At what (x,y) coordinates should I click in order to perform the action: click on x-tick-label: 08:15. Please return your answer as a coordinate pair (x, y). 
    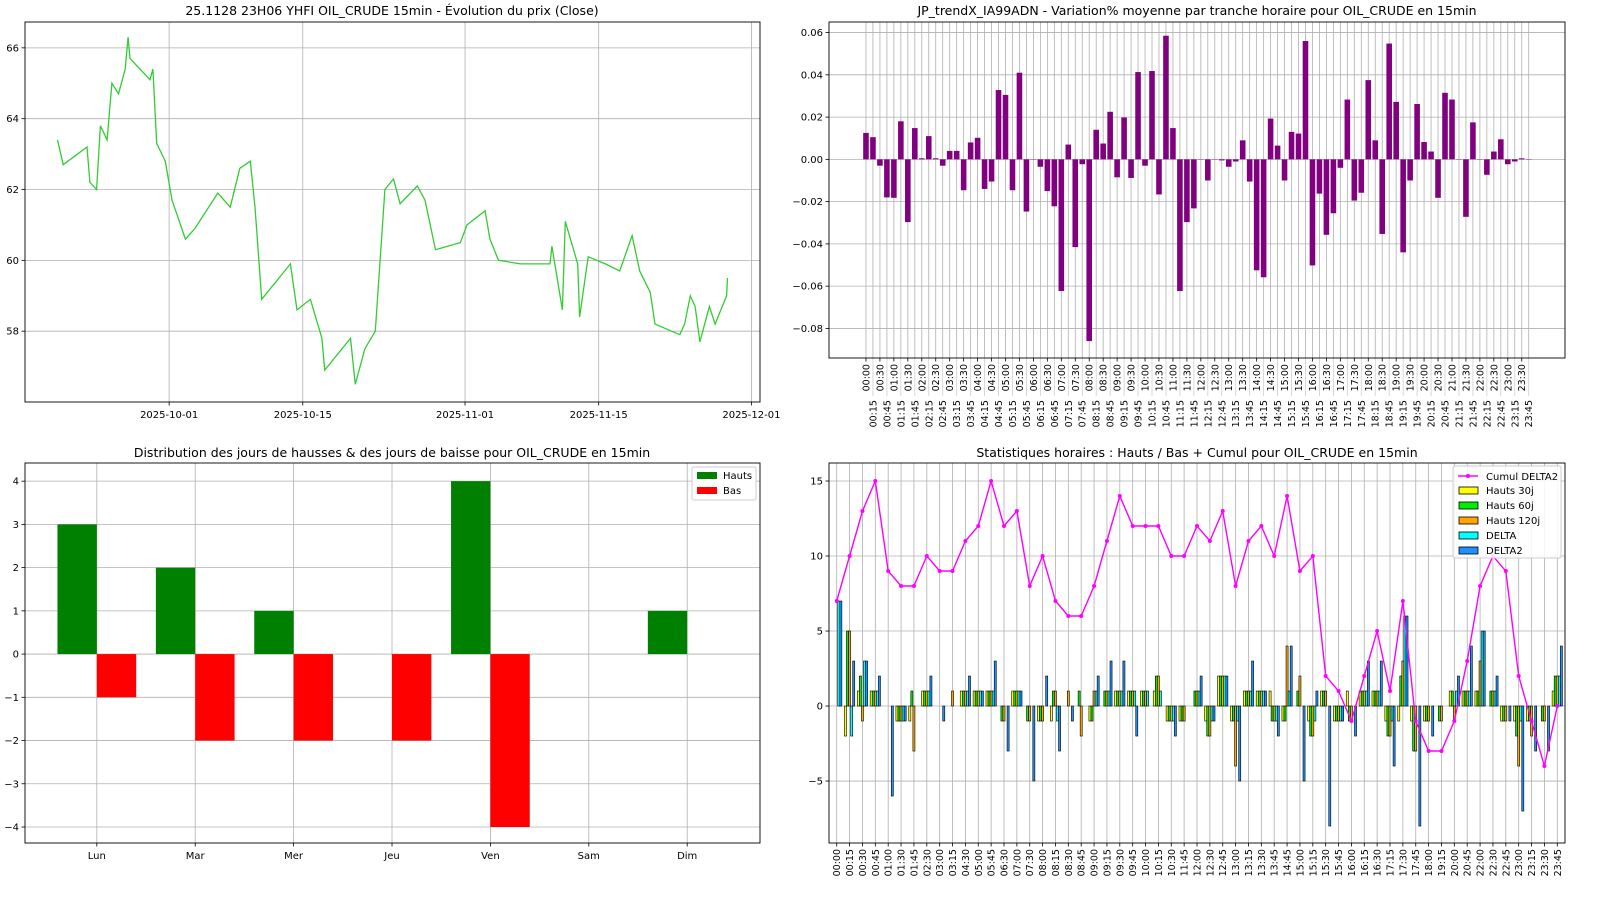
    Looking at the image, I should click on (1097, 413).